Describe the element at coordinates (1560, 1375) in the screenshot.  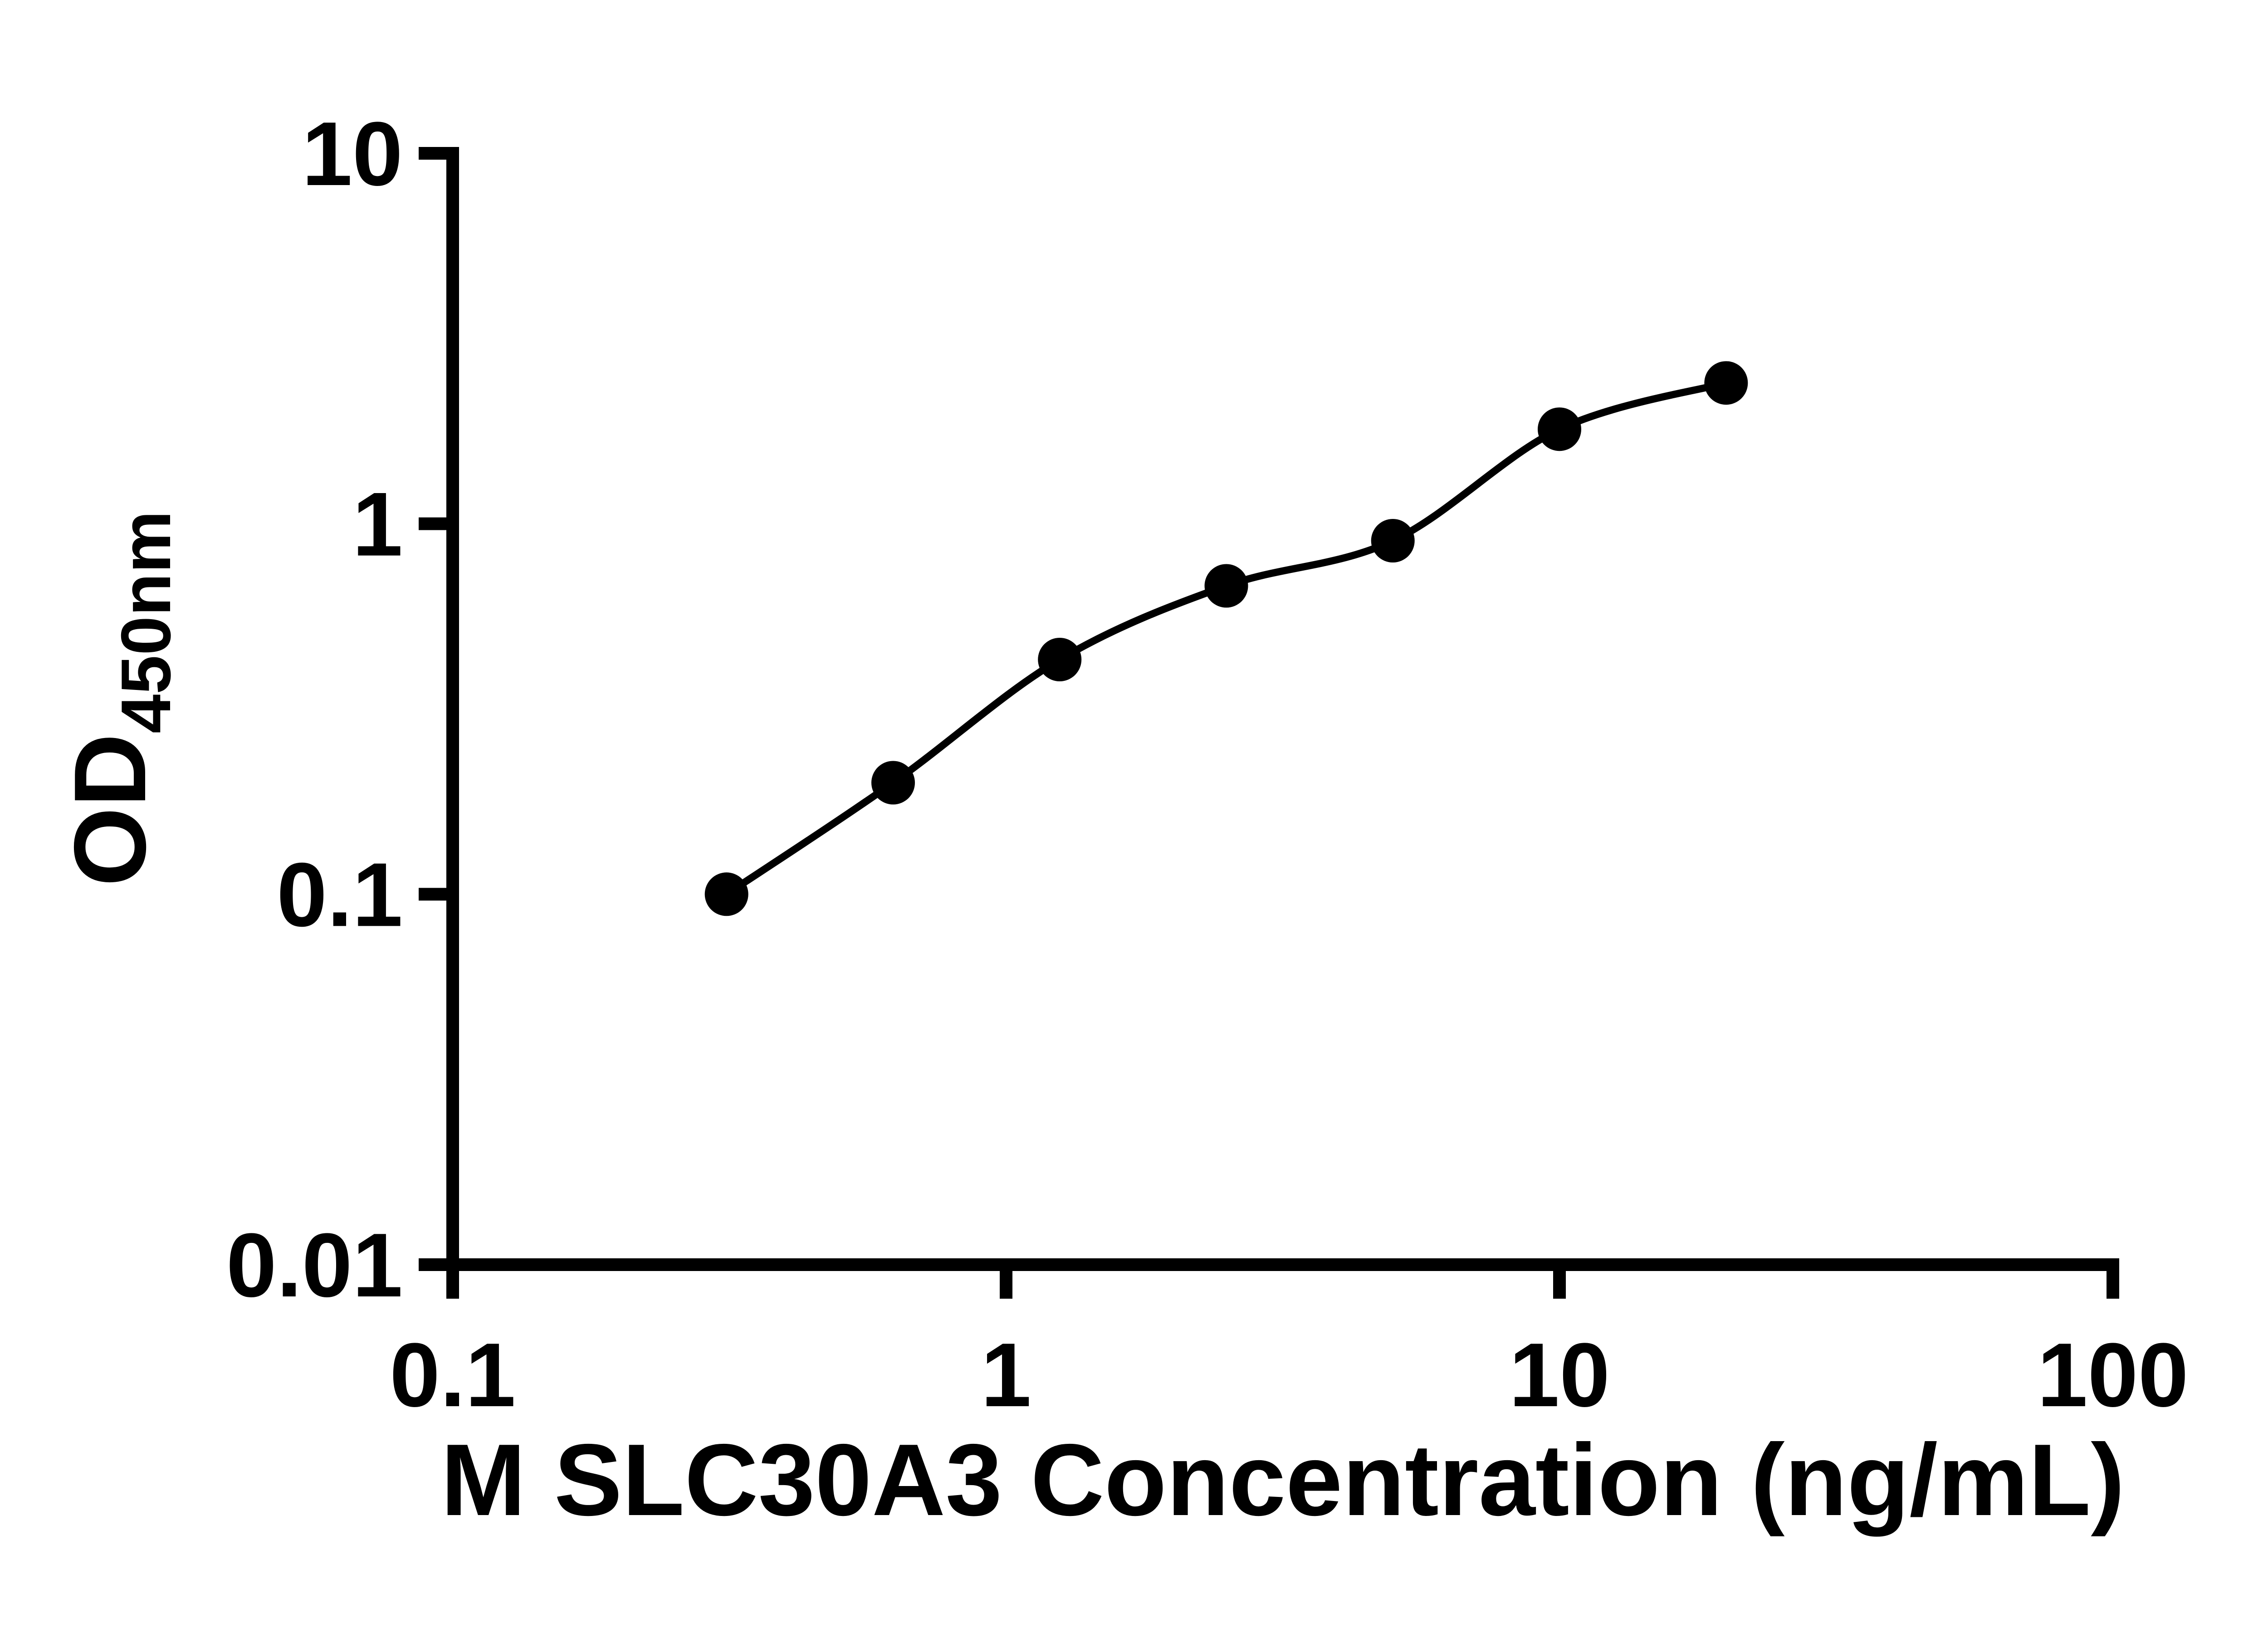
I see `x-tick-label: 10` at that location.